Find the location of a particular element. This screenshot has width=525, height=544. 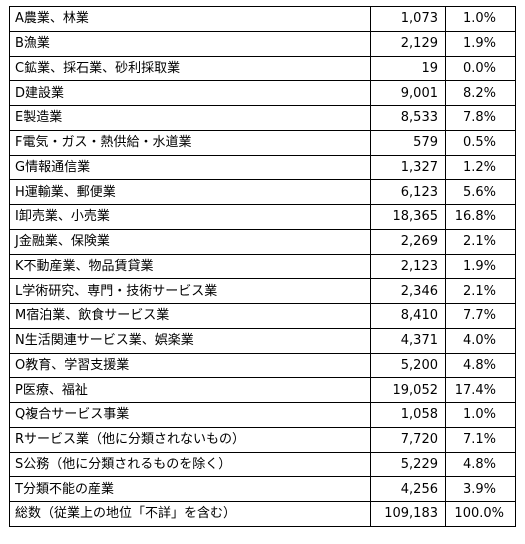

table-row: M宿泊業、飲食サービス業 8,410 7.7% is located at coordinates (262, 316).